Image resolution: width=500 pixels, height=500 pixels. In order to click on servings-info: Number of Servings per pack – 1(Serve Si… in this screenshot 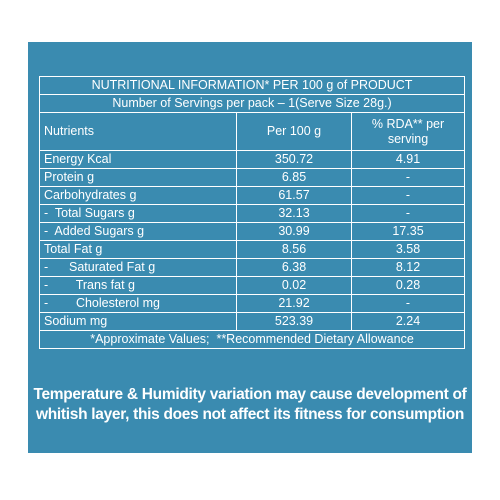, I will do `click(252, 103)`.